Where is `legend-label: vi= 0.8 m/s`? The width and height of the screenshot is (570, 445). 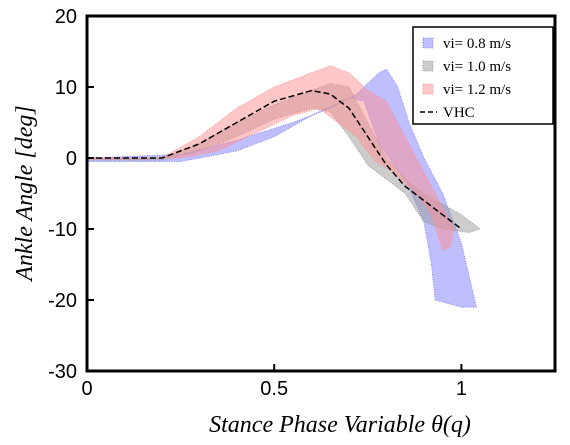 legend-label: vi= 0.8 m/s is located at coordinates (477, 44).